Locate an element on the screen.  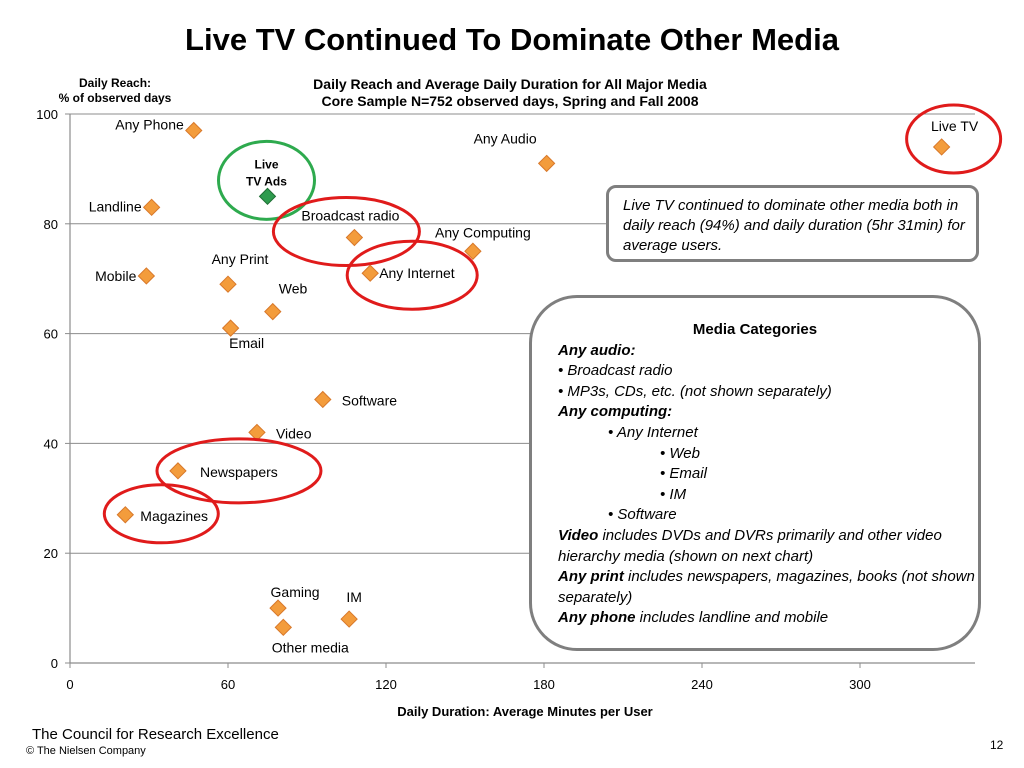
highlight-circle-magazines is located at coordinates (161, 514).